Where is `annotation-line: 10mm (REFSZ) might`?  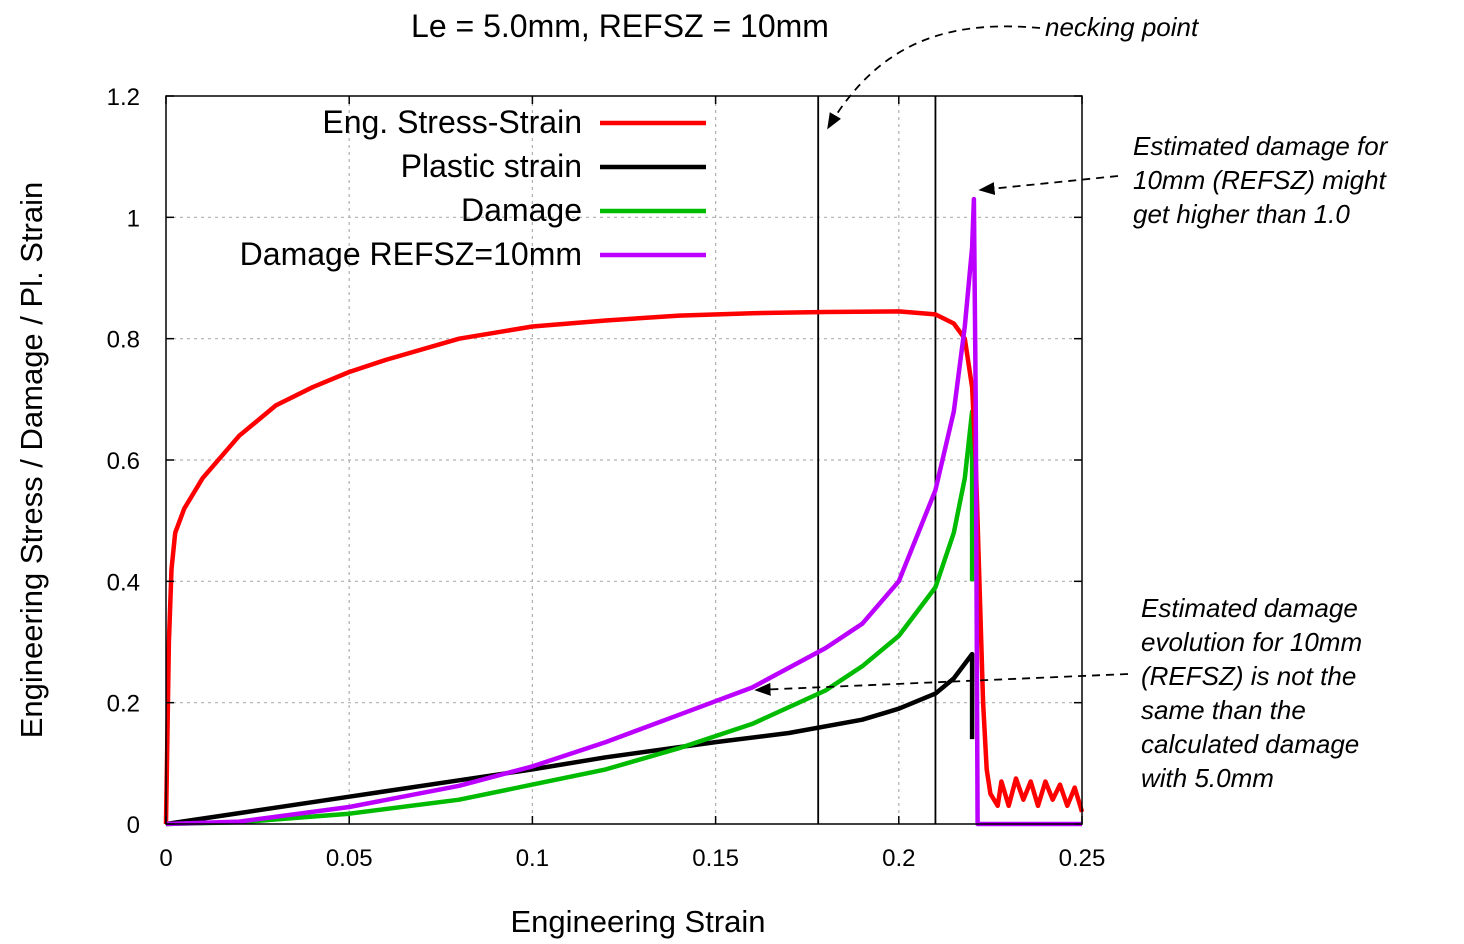
annotation-line: 10mm (REFSZ) might is located at coordinates (1260, 180).